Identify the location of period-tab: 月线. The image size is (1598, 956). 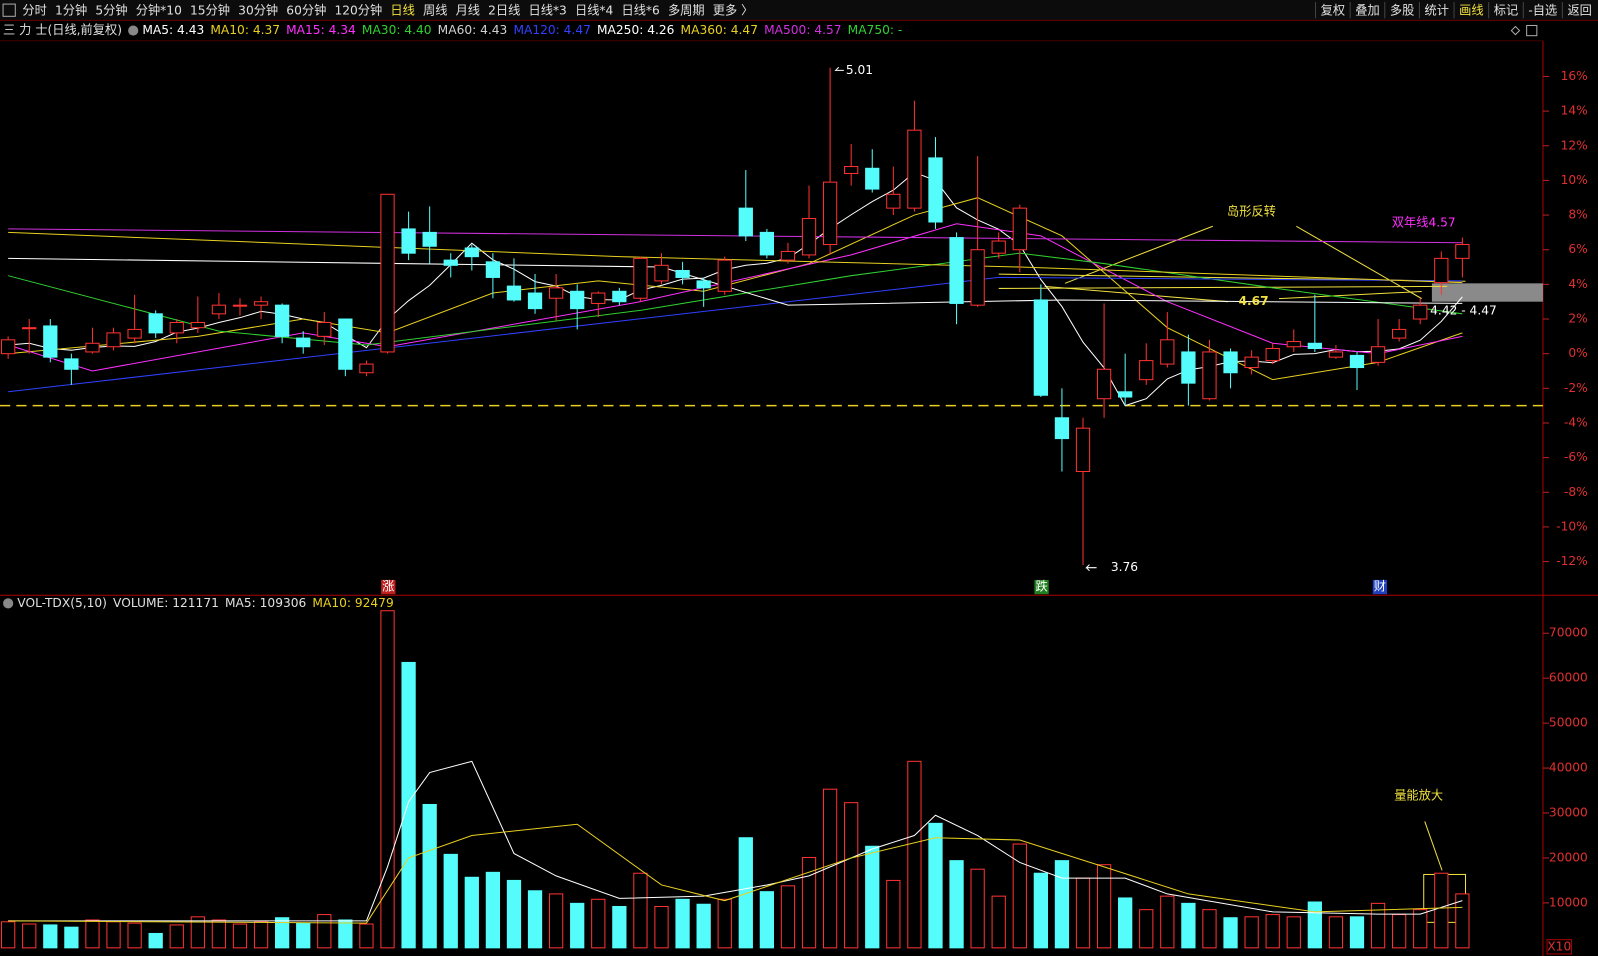
(468, 11).